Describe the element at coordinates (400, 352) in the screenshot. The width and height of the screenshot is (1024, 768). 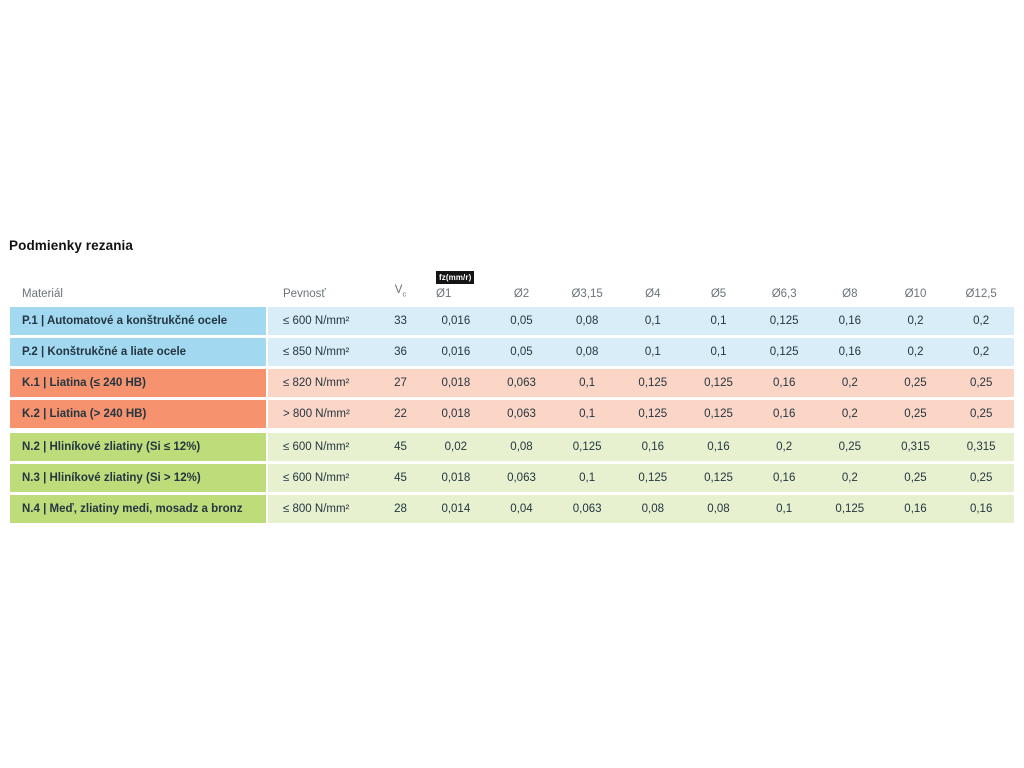
I see `vc-cell: 36` at that location.